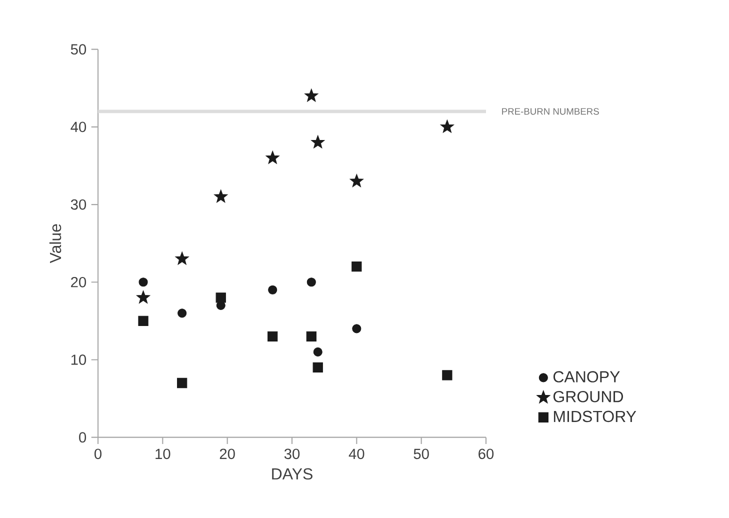  I want to click on y-axis-title: Value, so click(55, 244).